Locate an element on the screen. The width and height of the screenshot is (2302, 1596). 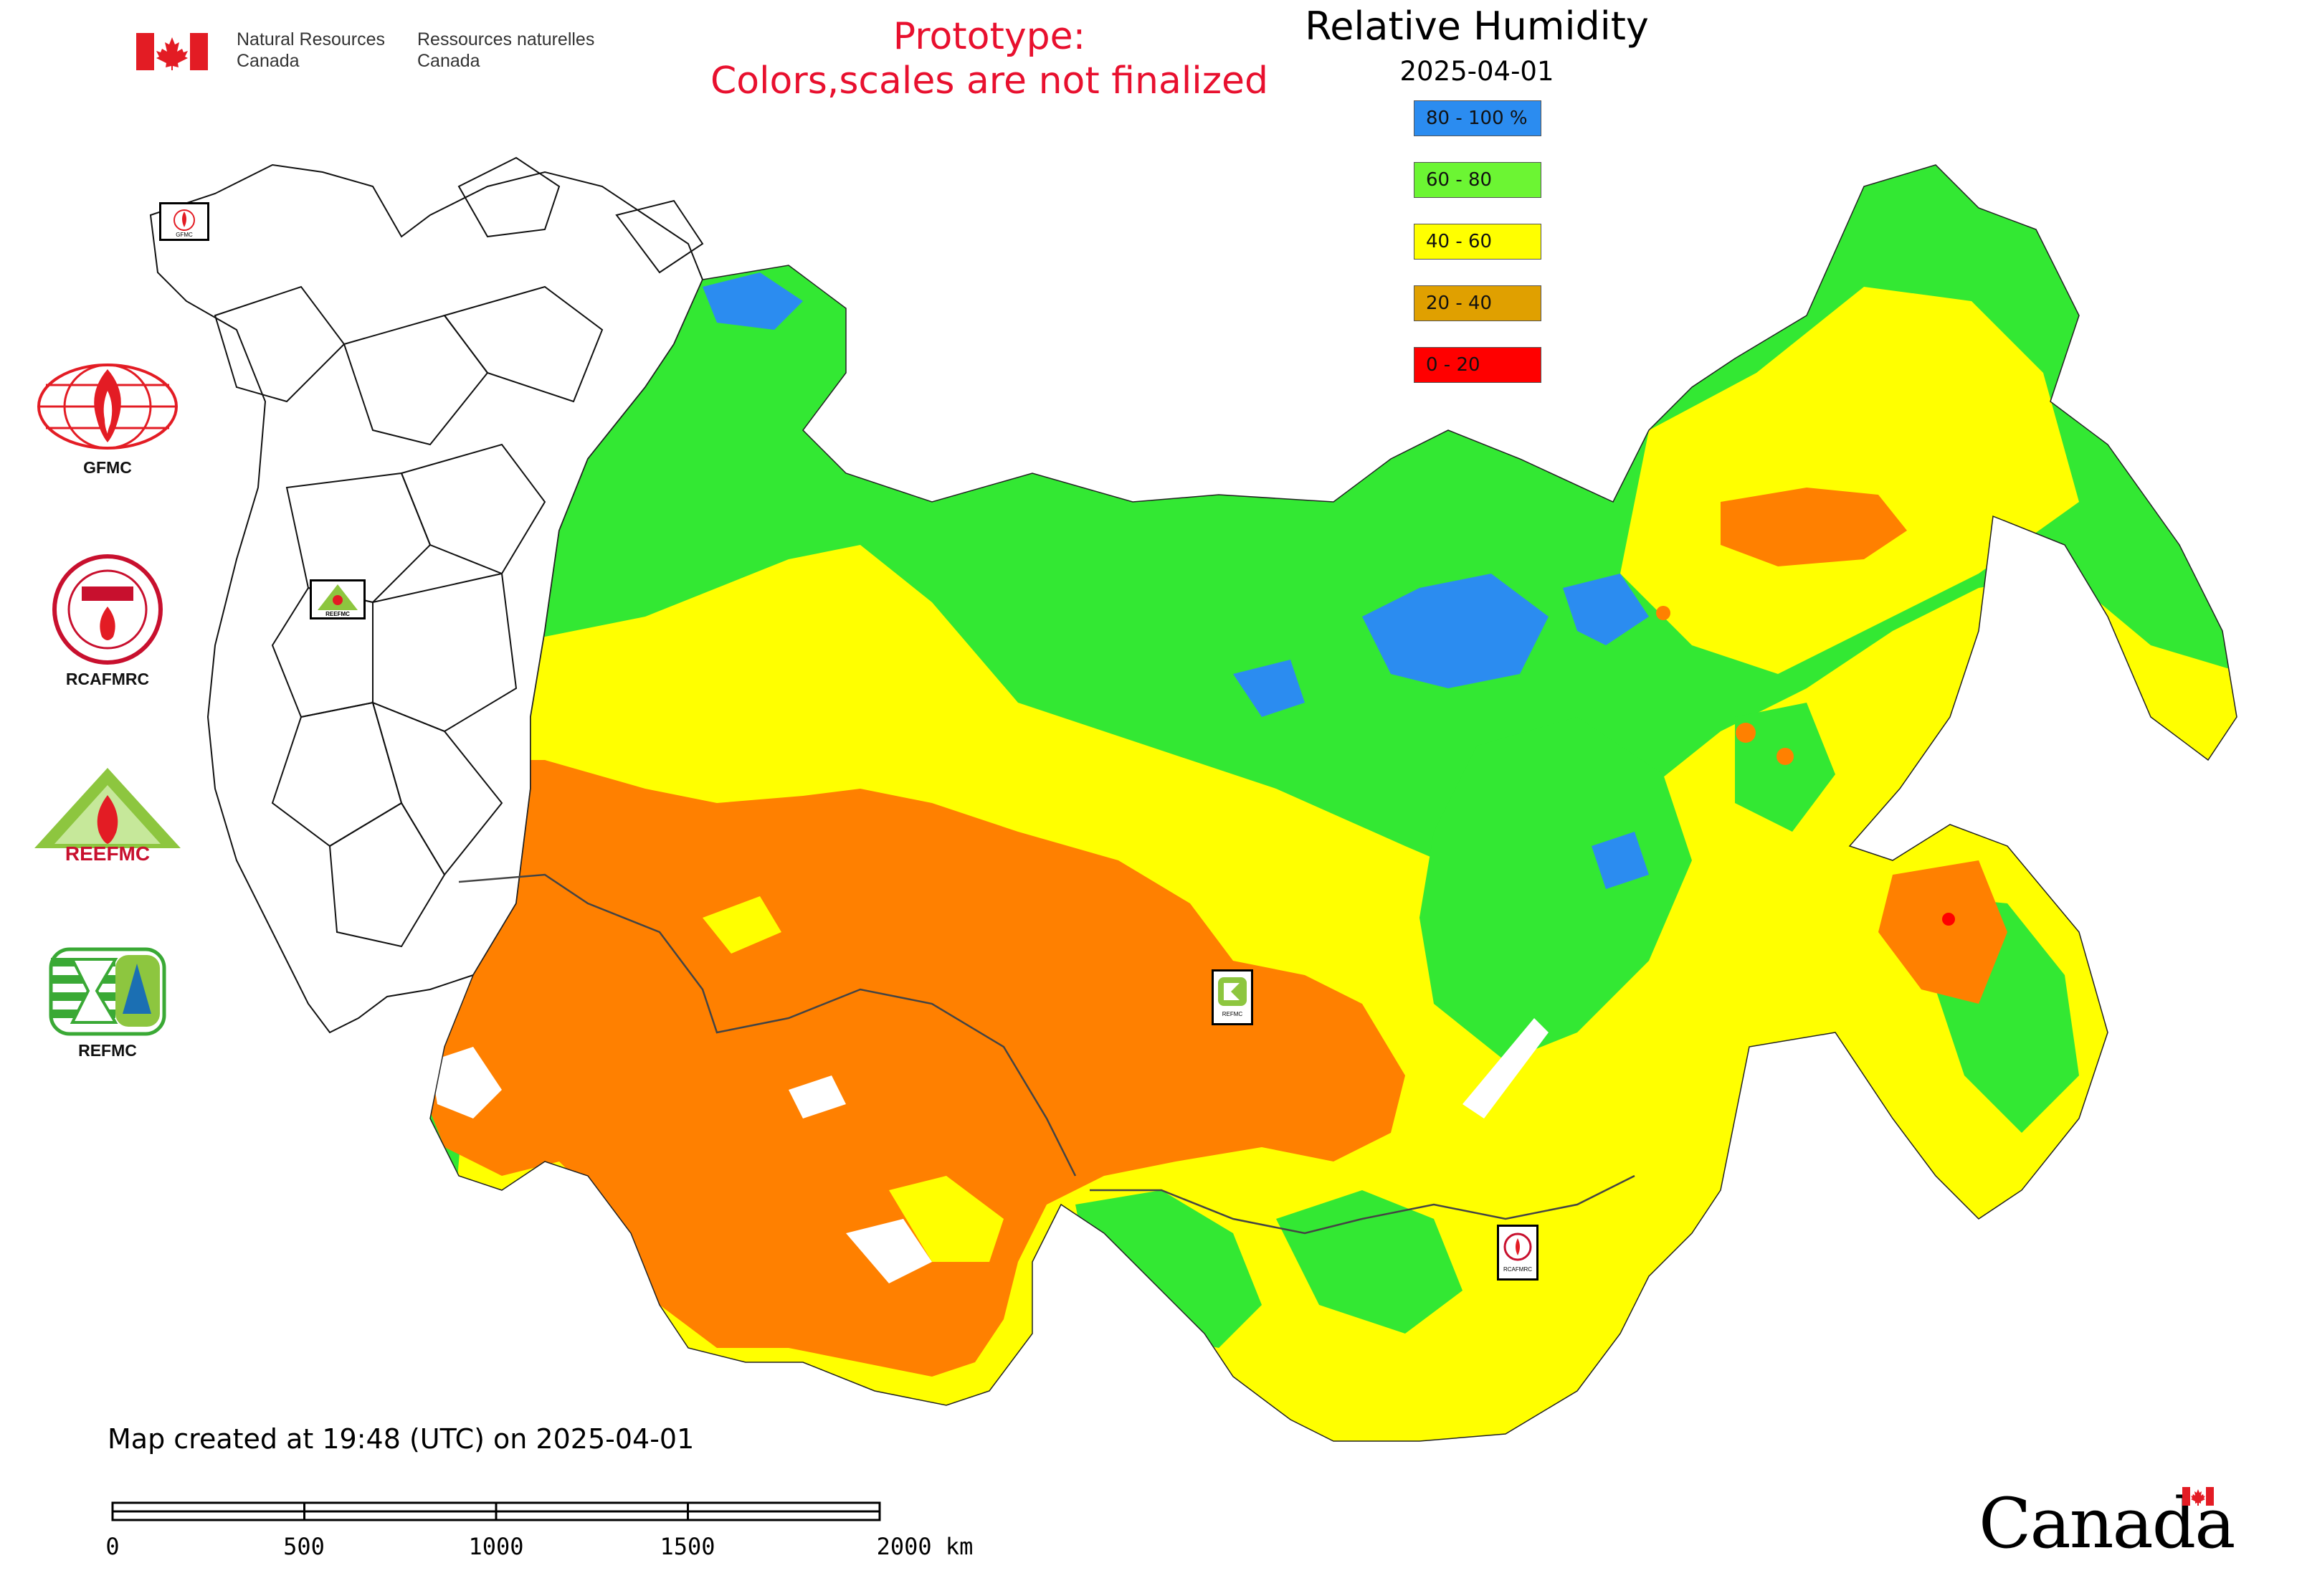
refmc-emblem-icon is located at coordinates (108, 991).